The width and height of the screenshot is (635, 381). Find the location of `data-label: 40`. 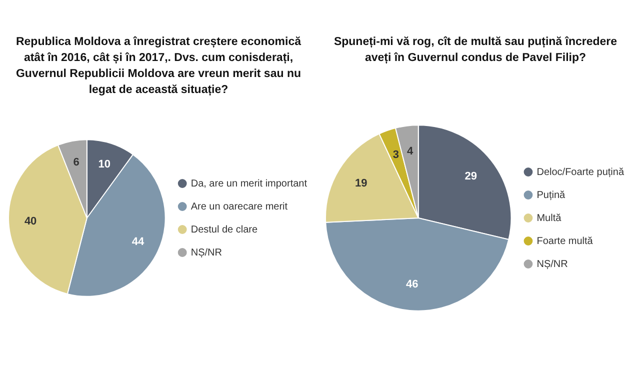

data-label: 40 is located at coordinates (30, 222).